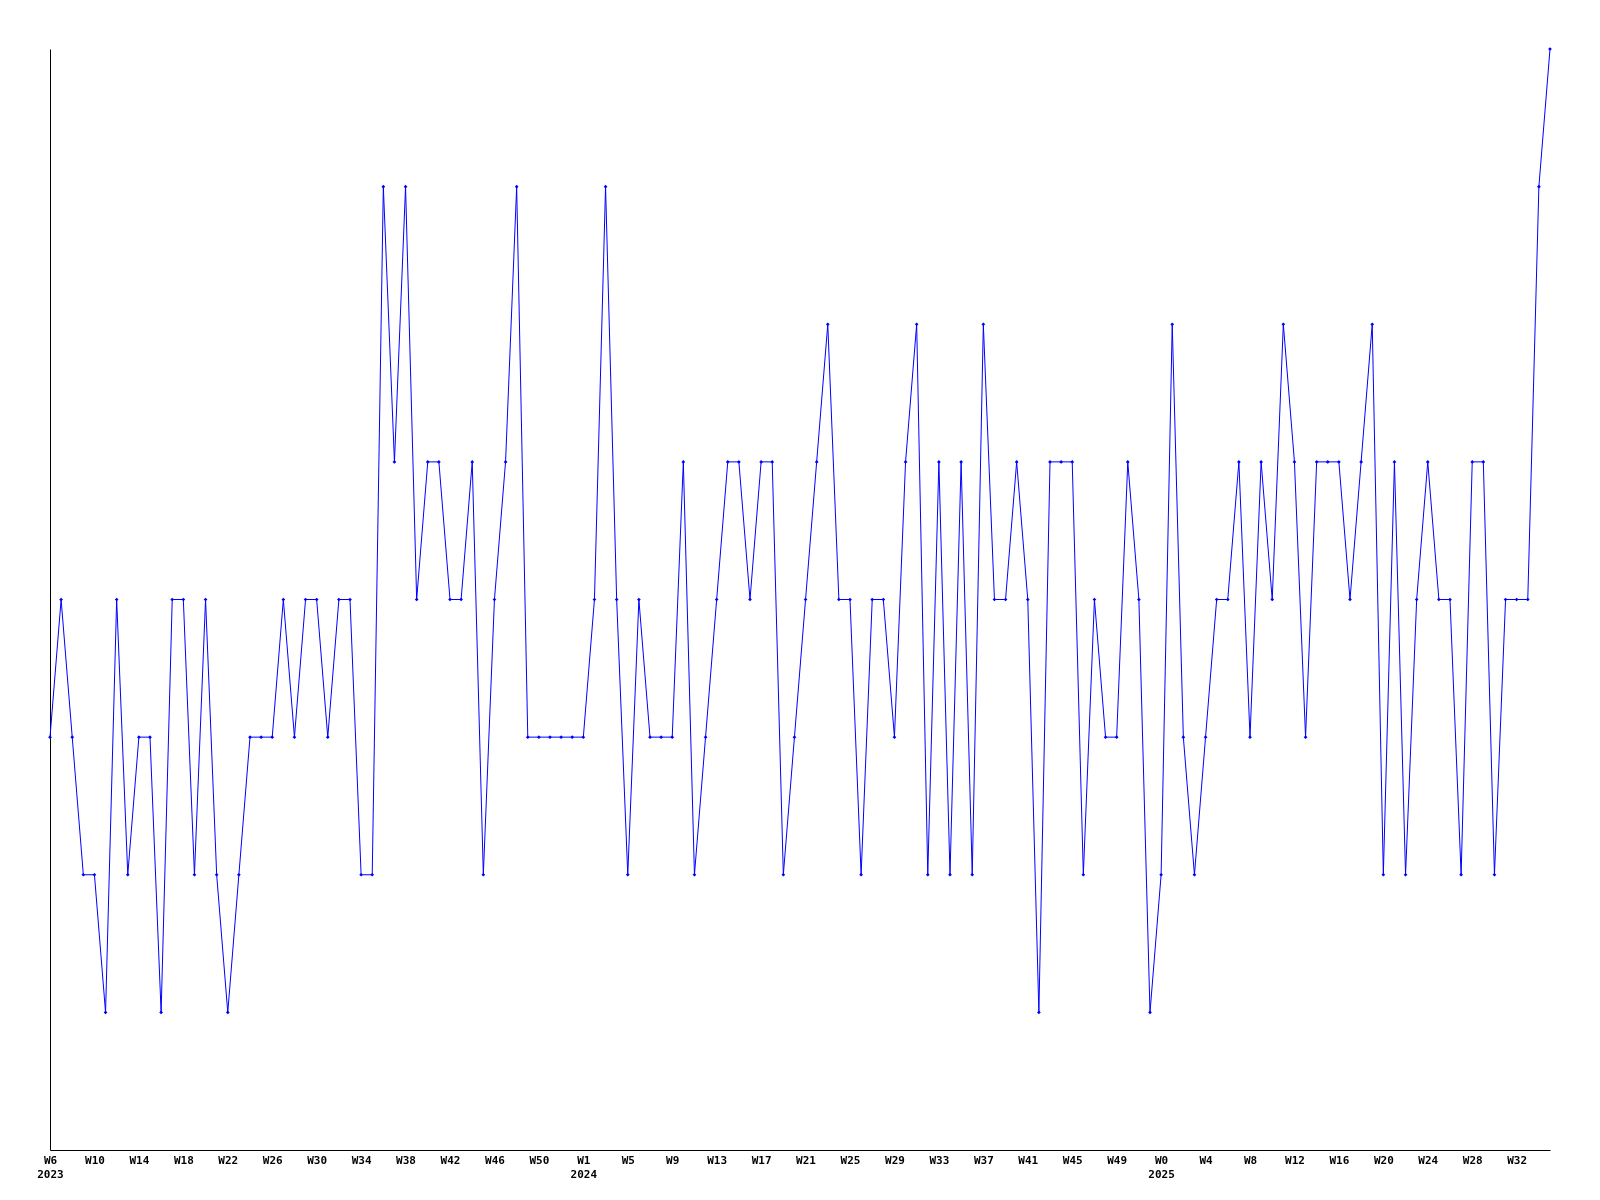 The height and width of the screenshot is (1200, 1600). I want to click on x-tick-label: W14, so click(139, 1160).